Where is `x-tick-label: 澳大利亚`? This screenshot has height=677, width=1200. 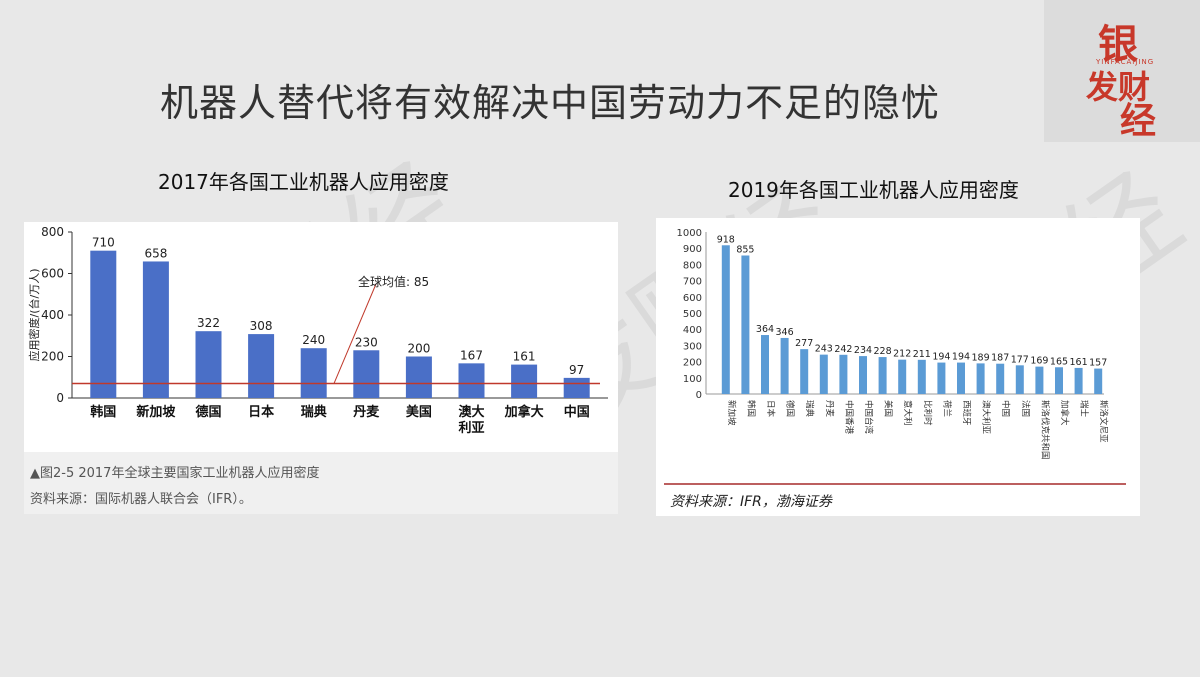
x-tick-label: 澳大利亚 is located at coordinates (986, 417).